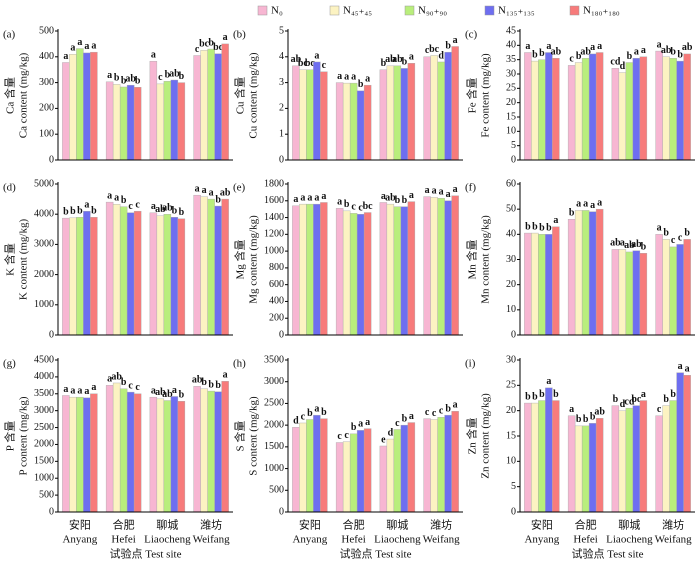 The height and width of the screenshot is (567, 700). What do you see at coordinates (274, 234) in the screenshot?
I see `y-tick-label: 1200` at bounding box center [274, 234].